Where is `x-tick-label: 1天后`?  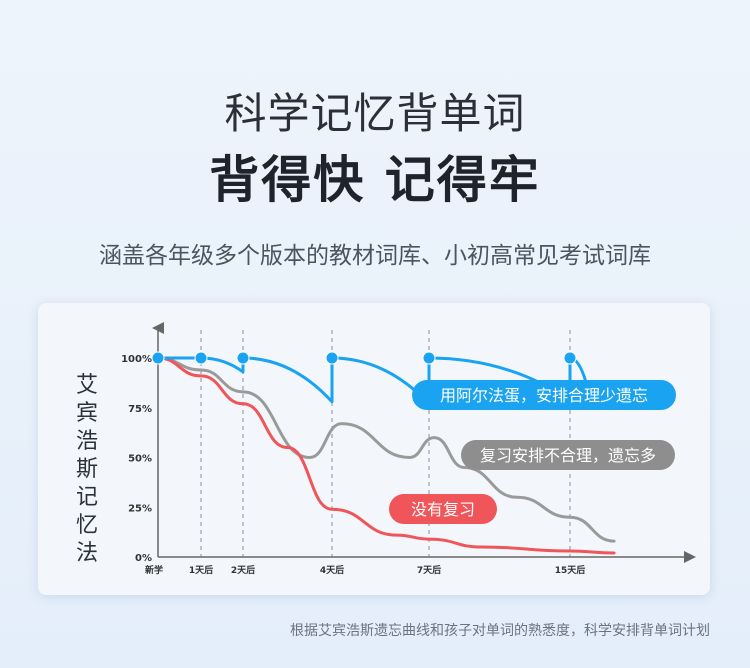 x-tick-label: 1天后 is located at coordinates (201, 570).